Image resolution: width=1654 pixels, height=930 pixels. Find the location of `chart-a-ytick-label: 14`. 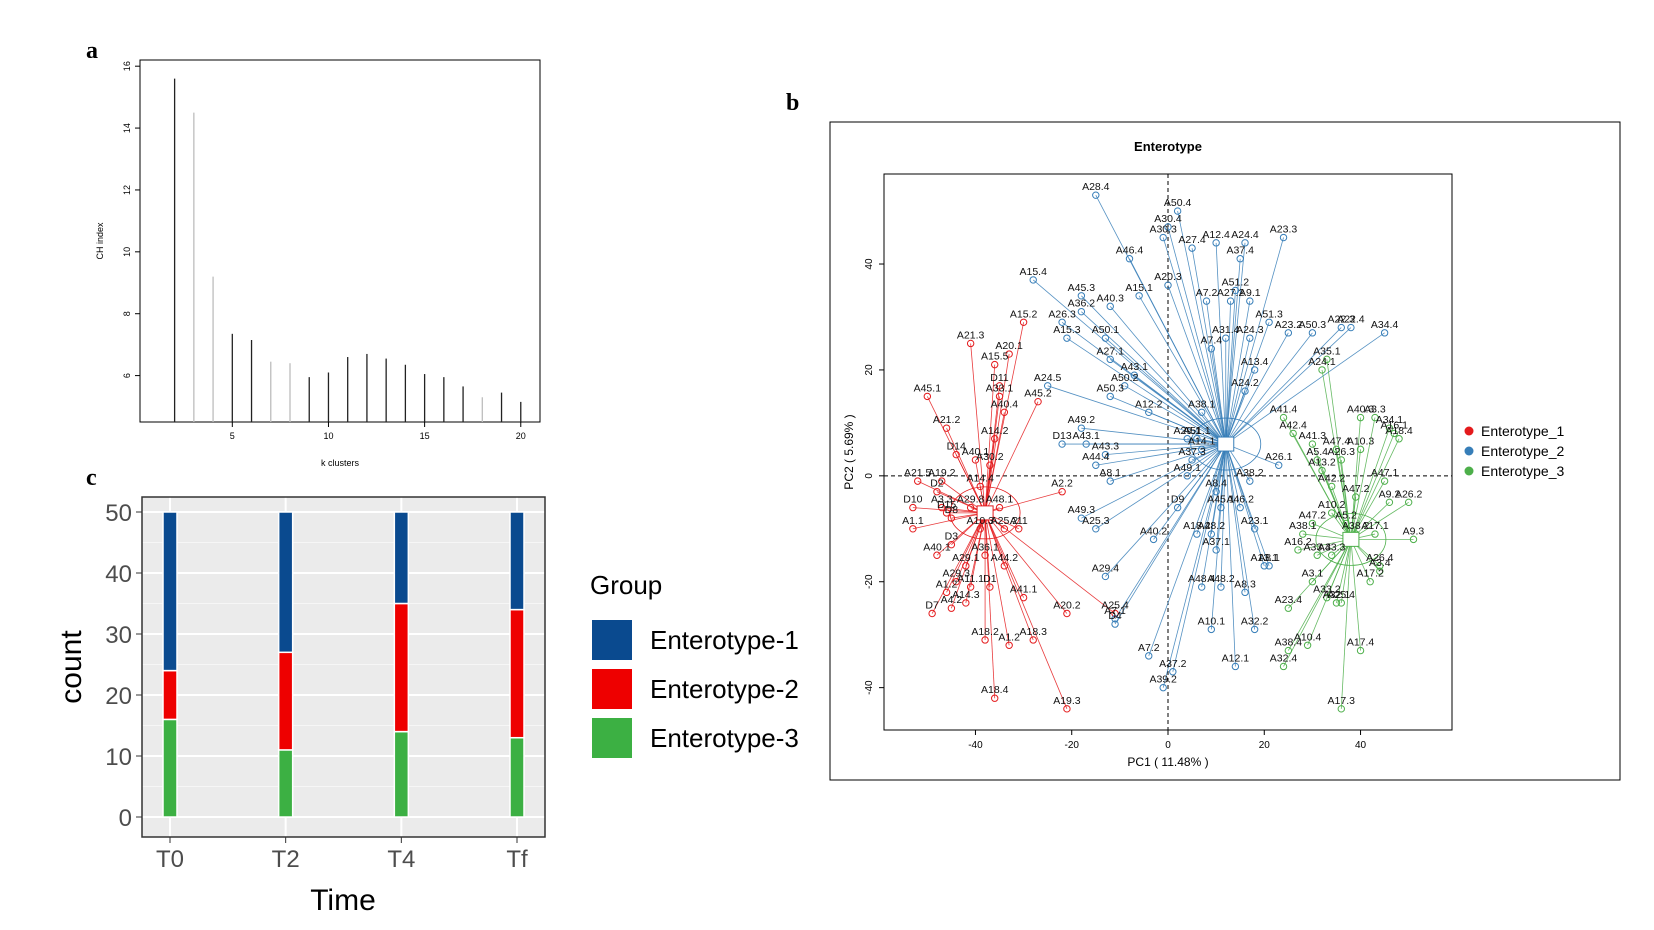

chart-a-ytick-label: 14 is located at coordinates (127, 128).